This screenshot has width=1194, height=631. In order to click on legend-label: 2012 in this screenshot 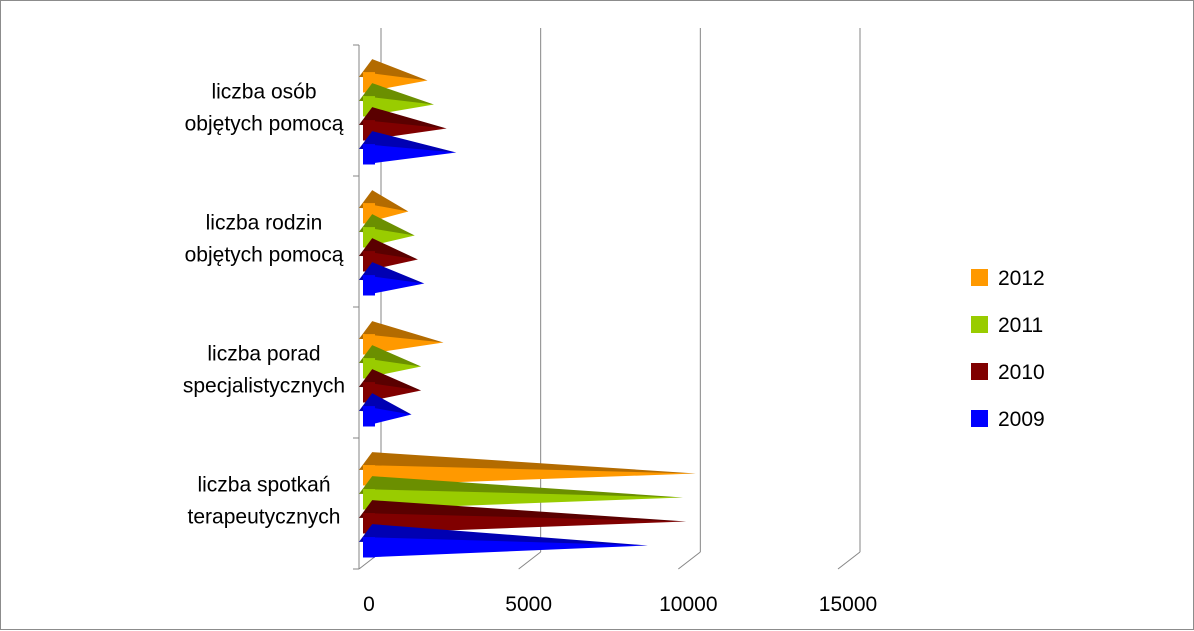, I will do `click(1021, 278)`.